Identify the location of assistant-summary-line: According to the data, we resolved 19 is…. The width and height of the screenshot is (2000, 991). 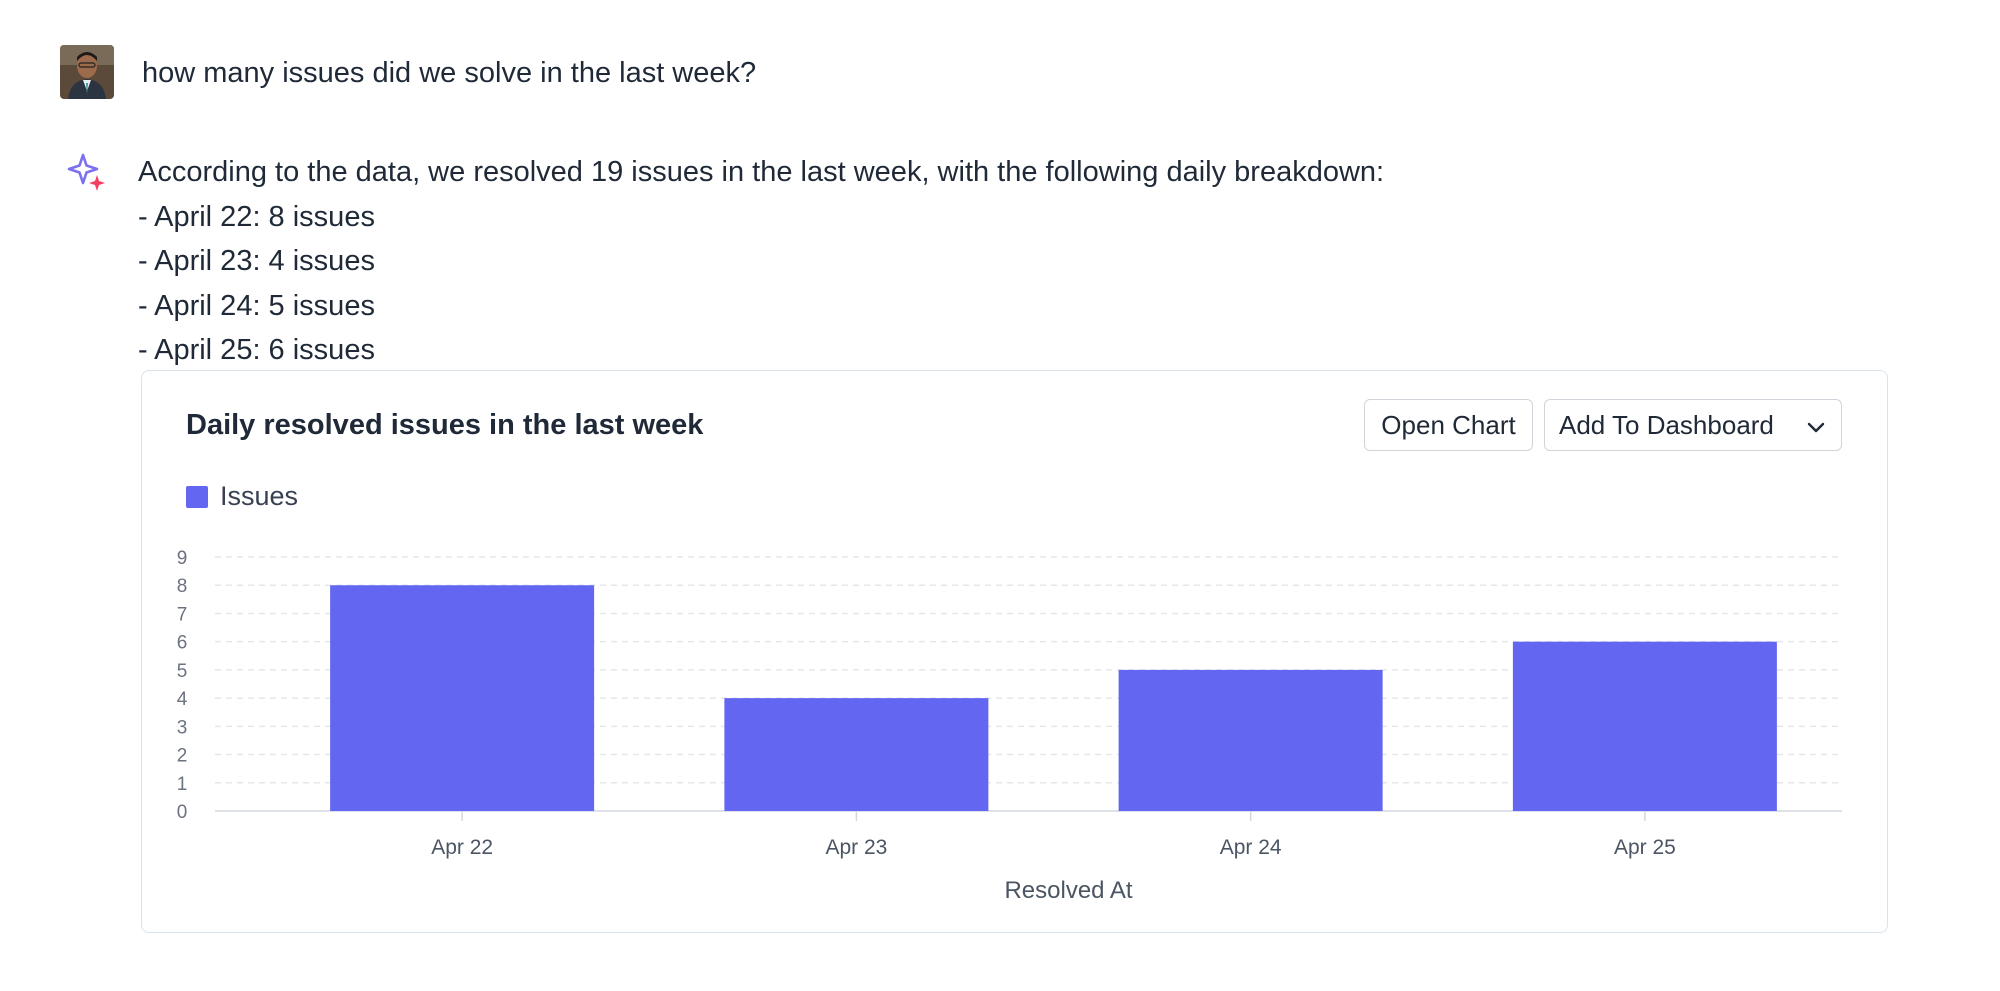
(761, 172).